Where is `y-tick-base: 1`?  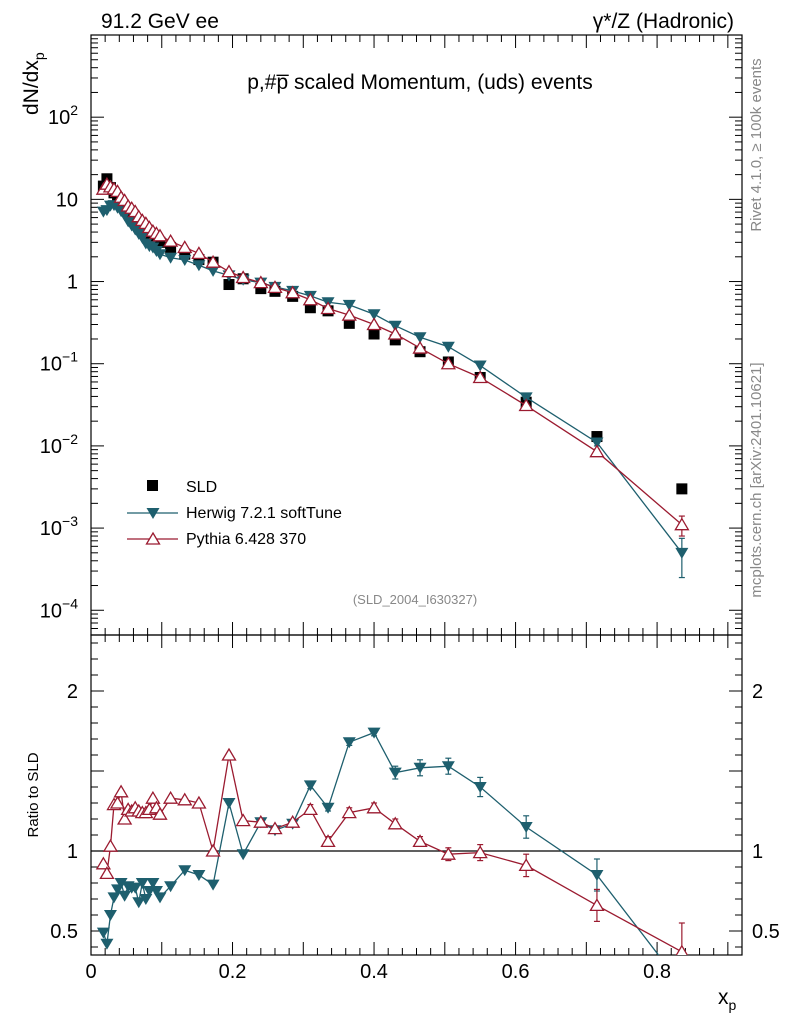 y-tick-base: 1 is located at coordinates (72, 283).